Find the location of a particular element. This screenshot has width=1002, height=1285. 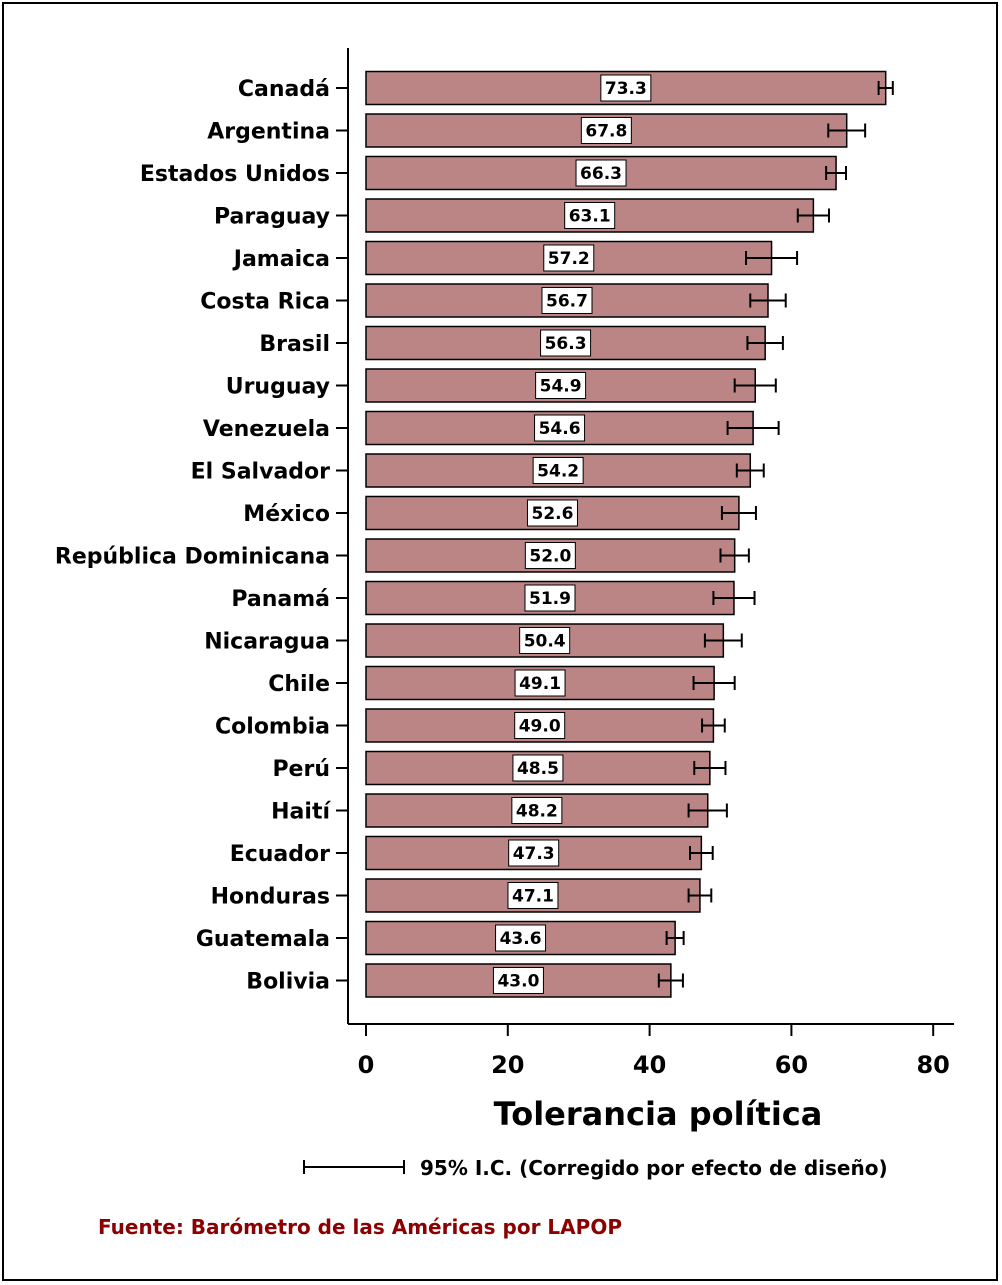

value-label: 56.7 is located at coordinates (567, 302).